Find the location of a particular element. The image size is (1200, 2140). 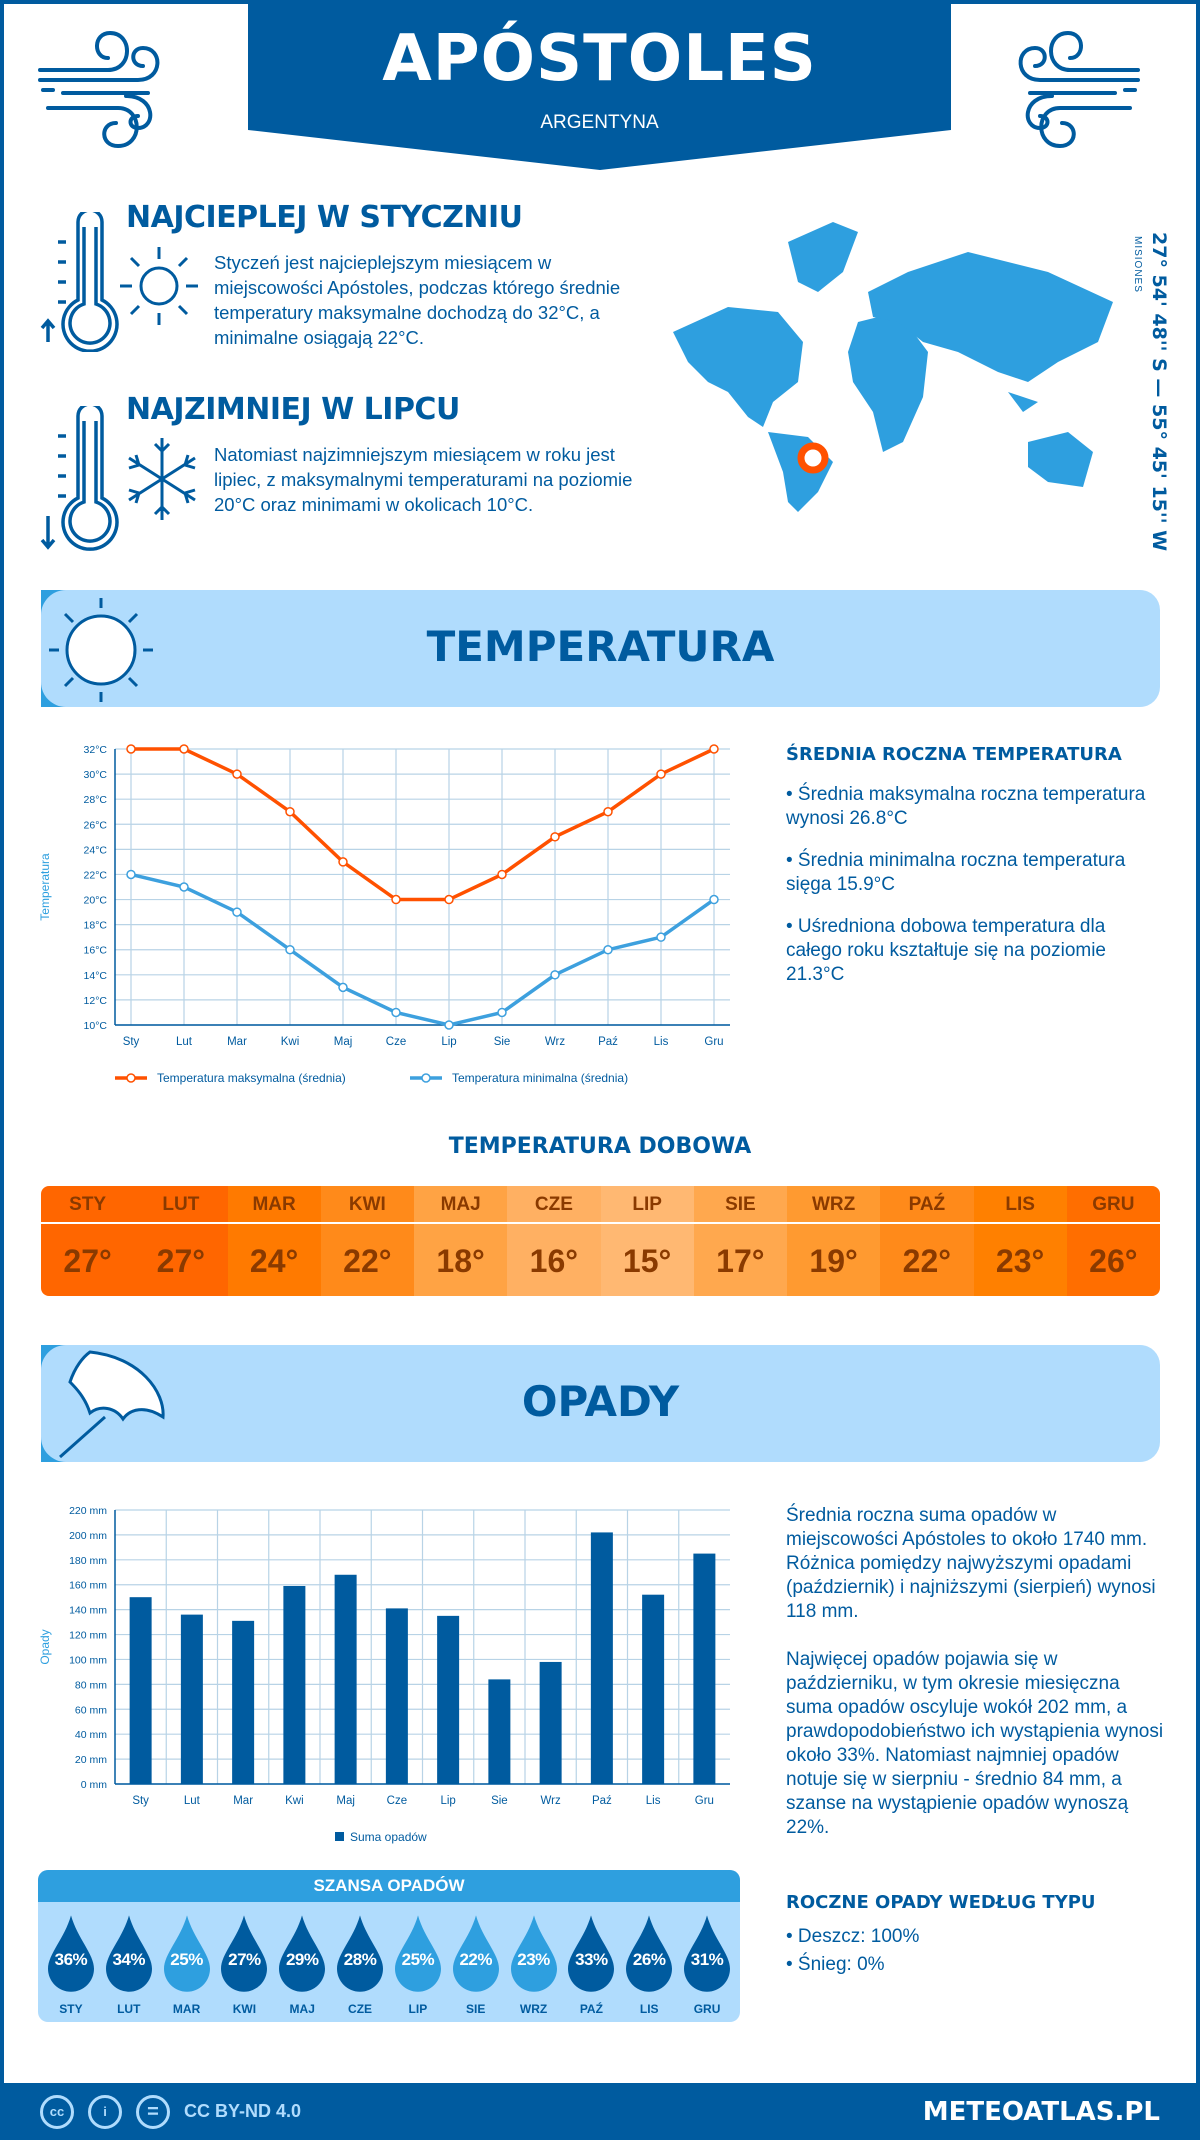

precipitation-chance-item: 29% MAJ is located at coordinates (302, 1962).